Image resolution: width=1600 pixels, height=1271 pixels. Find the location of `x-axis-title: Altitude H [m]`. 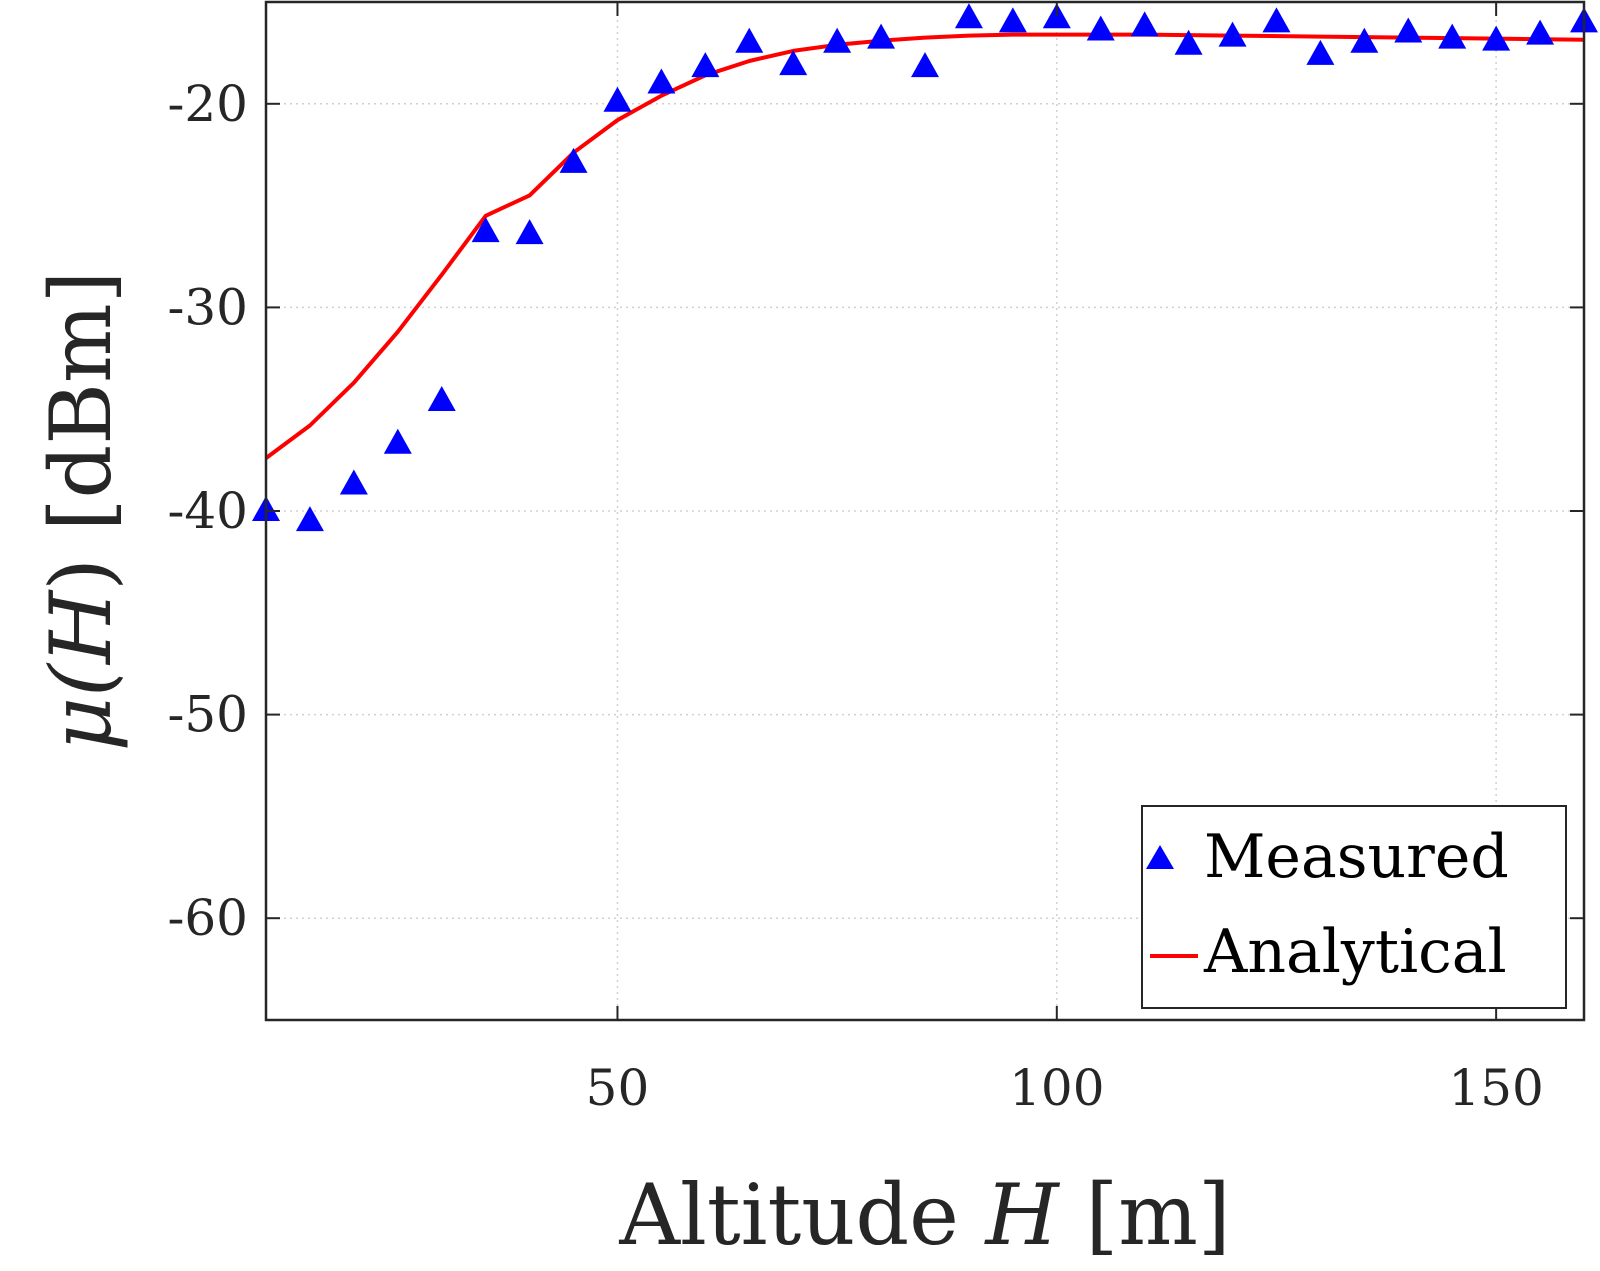

x-axis-title: Altitude H [m] is located at coordinates (924, 1215).